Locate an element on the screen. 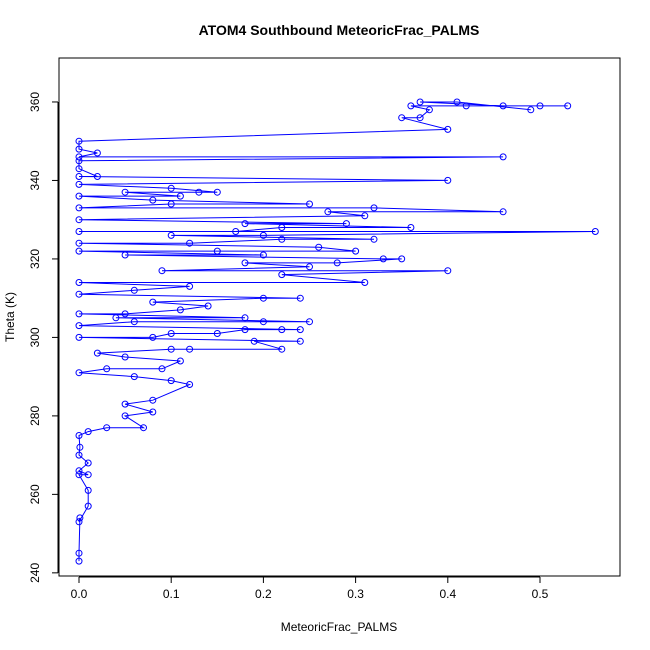  y-tick-label: 240 is located at coordinates (35, 573).